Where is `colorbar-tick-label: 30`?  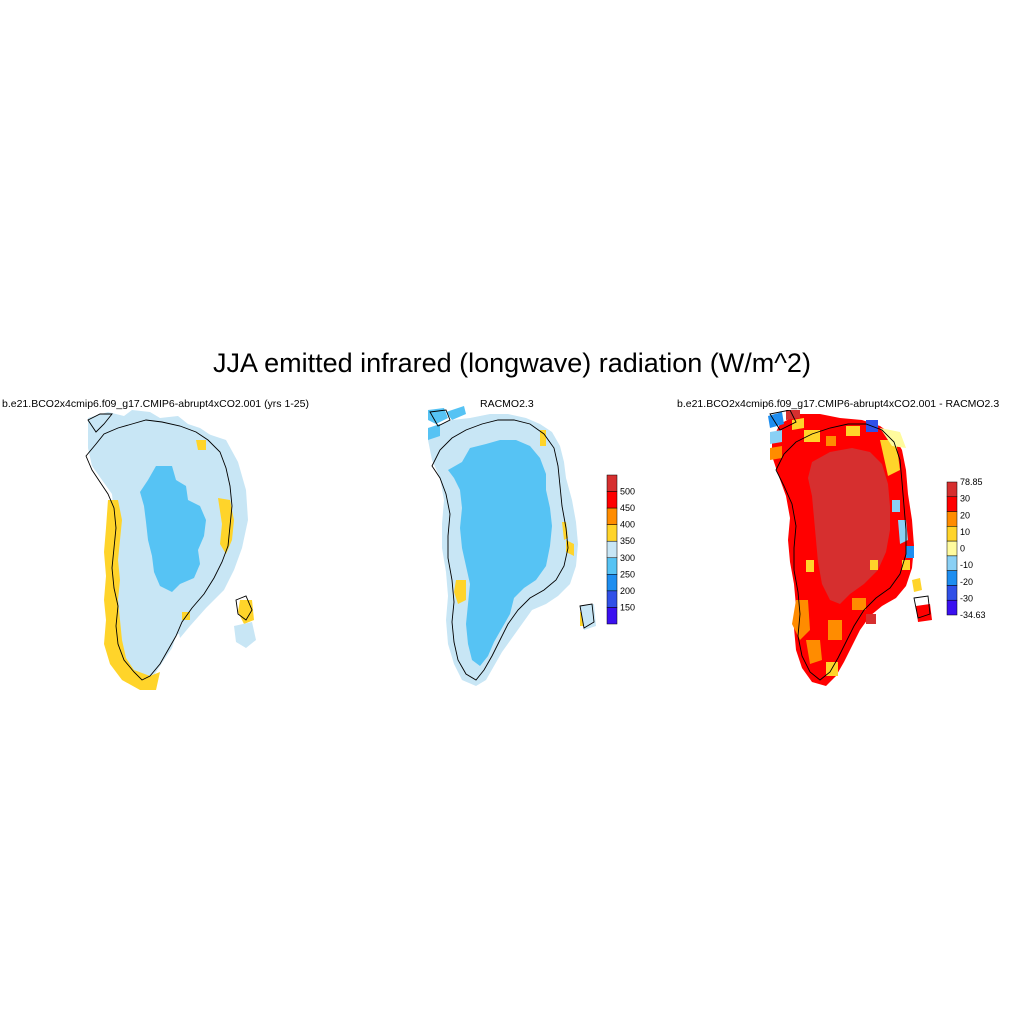
colorbar-tick-label: 30 is located at coordinates (965, 499).